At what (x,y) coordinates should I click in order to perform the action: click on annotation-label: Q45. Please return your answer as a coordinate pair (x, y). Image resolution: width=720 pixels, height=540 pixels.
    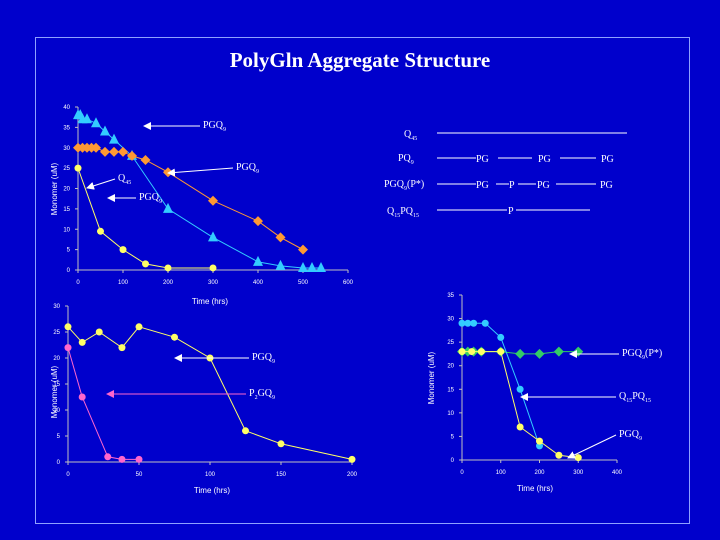
    Looking at the image, I should click on (124, 179).